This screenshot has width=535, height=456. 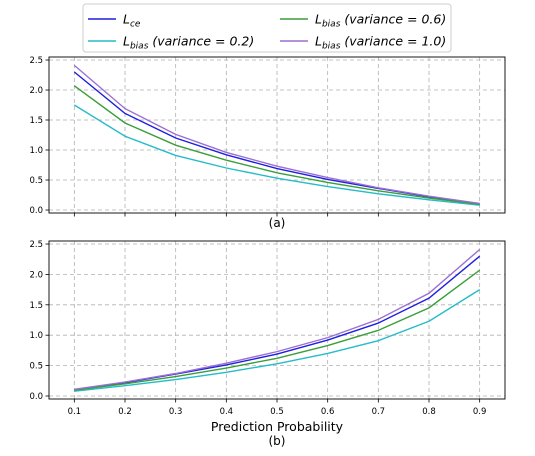 I want to click on x-tick-label: 0.2, so click(x=125, y=412).